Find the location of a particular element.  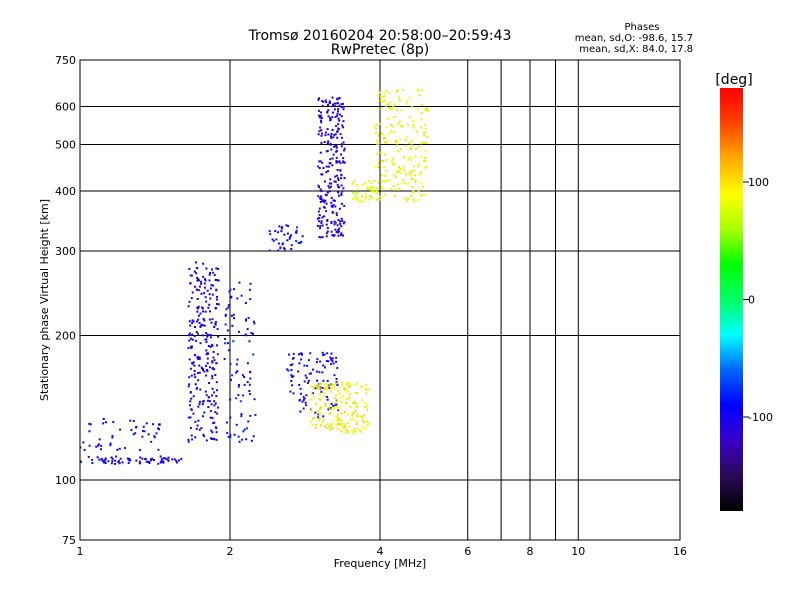

trace is located at coordinates (203, 352).